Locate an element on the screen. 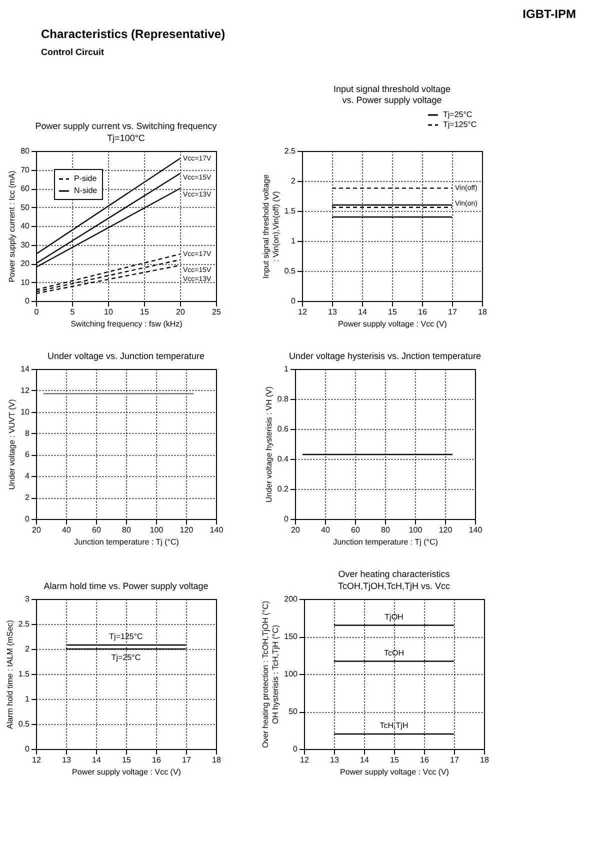  annotation: Tj=125°C is located at coordinates (126, 636).